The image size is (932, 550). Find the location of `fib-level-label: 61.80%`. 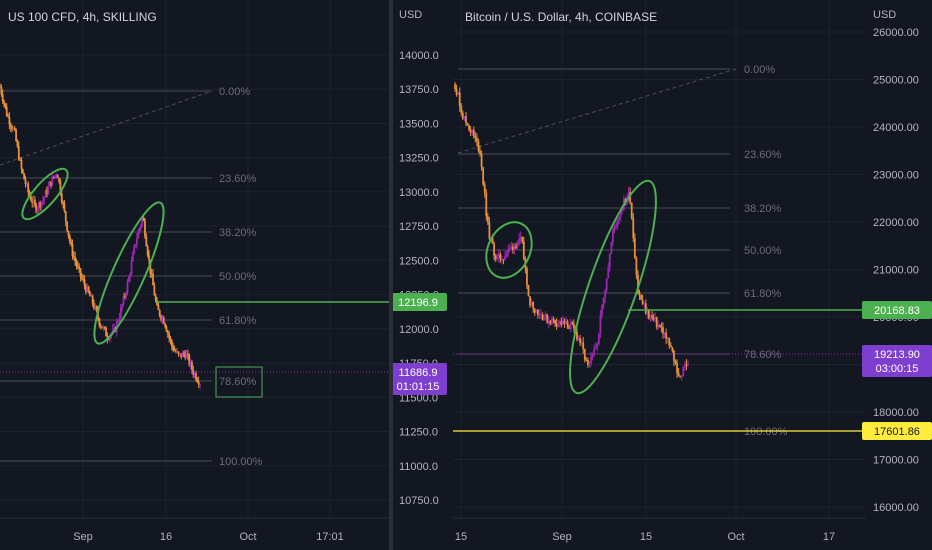

fib-level-label: 61.80% is located at coordinates (238, 321).